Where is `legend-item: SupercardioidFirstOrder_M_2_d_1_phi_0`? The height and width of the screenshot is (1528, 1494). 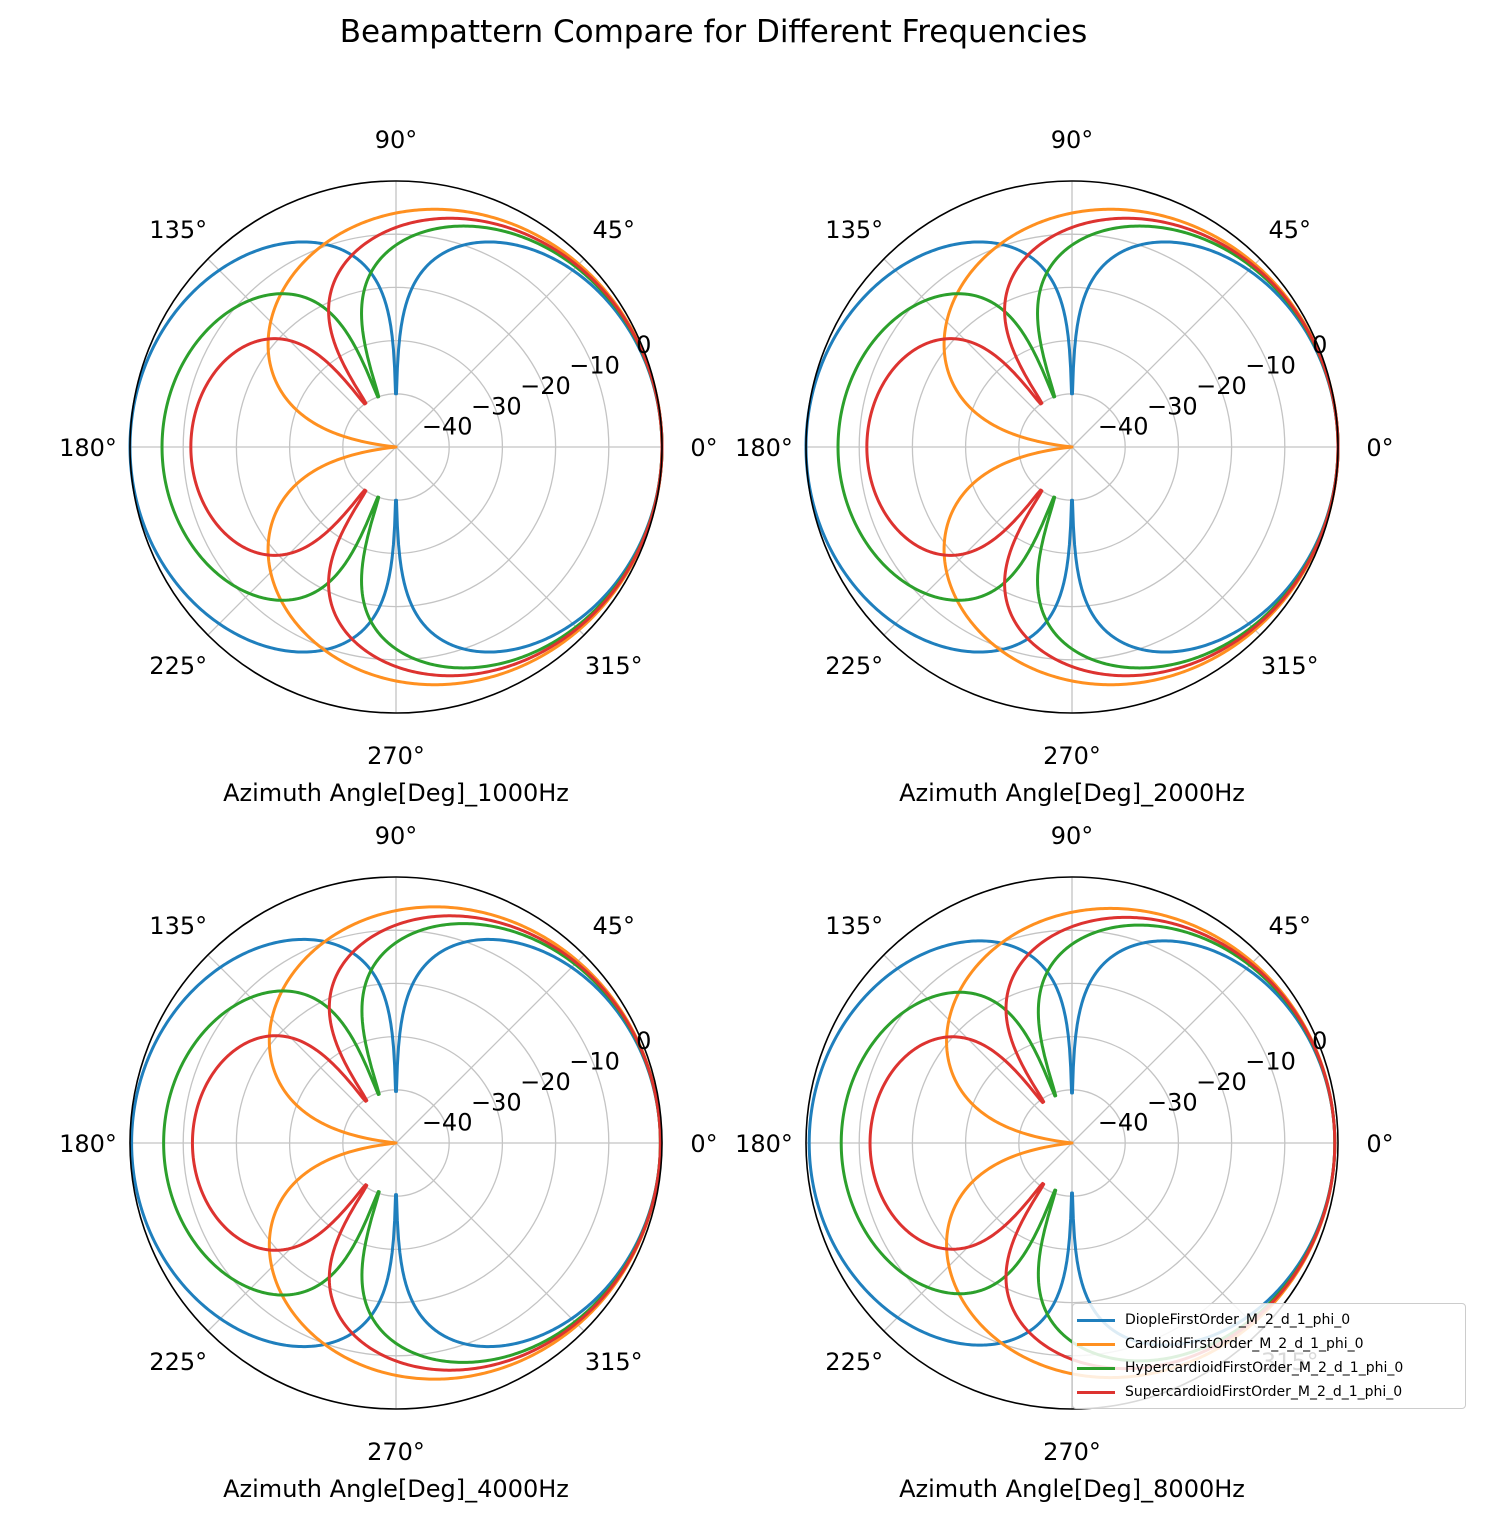
legend-item: SupercardioidFirstOrder_M_2_d_1_phi_0 is located at coordinates (1269, 1392).